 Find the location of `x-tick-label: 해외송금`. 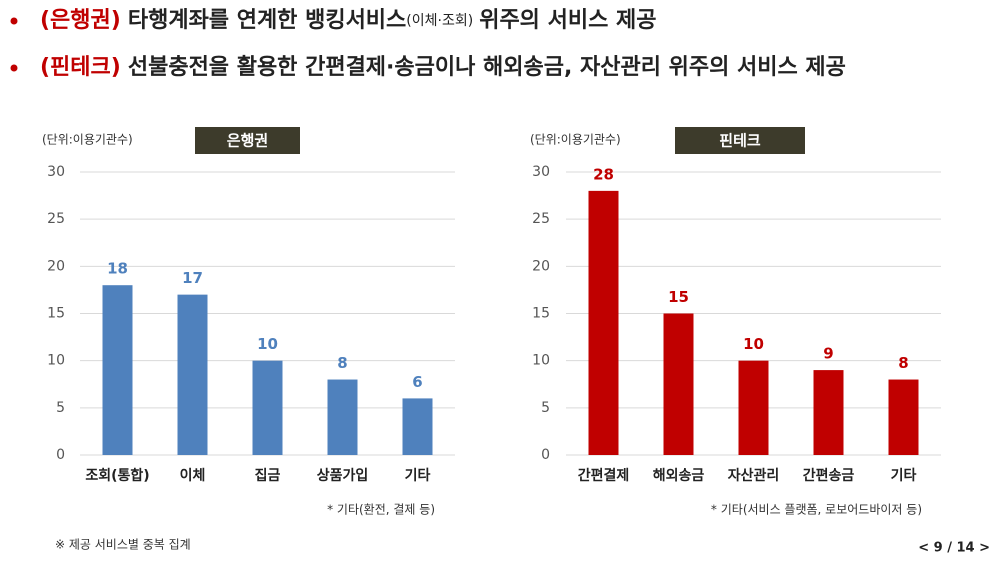

x-tick-label: 해외송금 is located at coordinates (679, 475).